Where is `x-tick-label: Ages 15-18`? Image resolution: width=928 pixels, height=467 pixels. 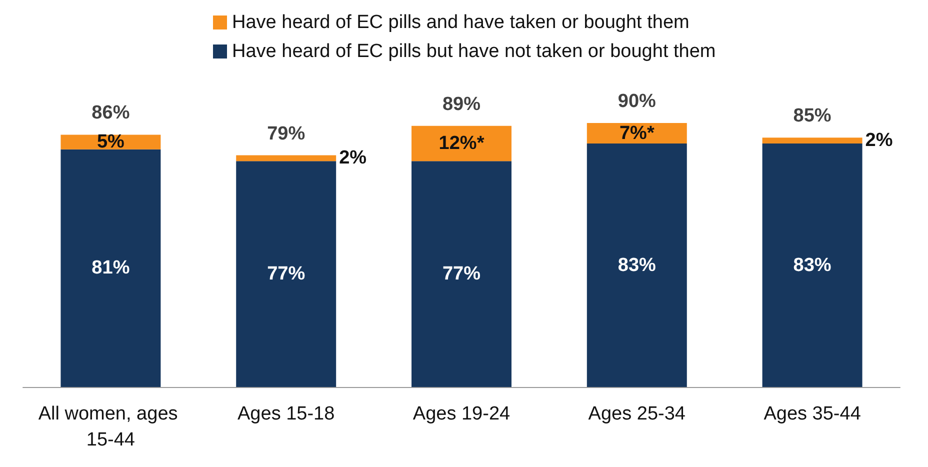
x-tick-label: Ages 15-18 is located at coordinates (286, 414).